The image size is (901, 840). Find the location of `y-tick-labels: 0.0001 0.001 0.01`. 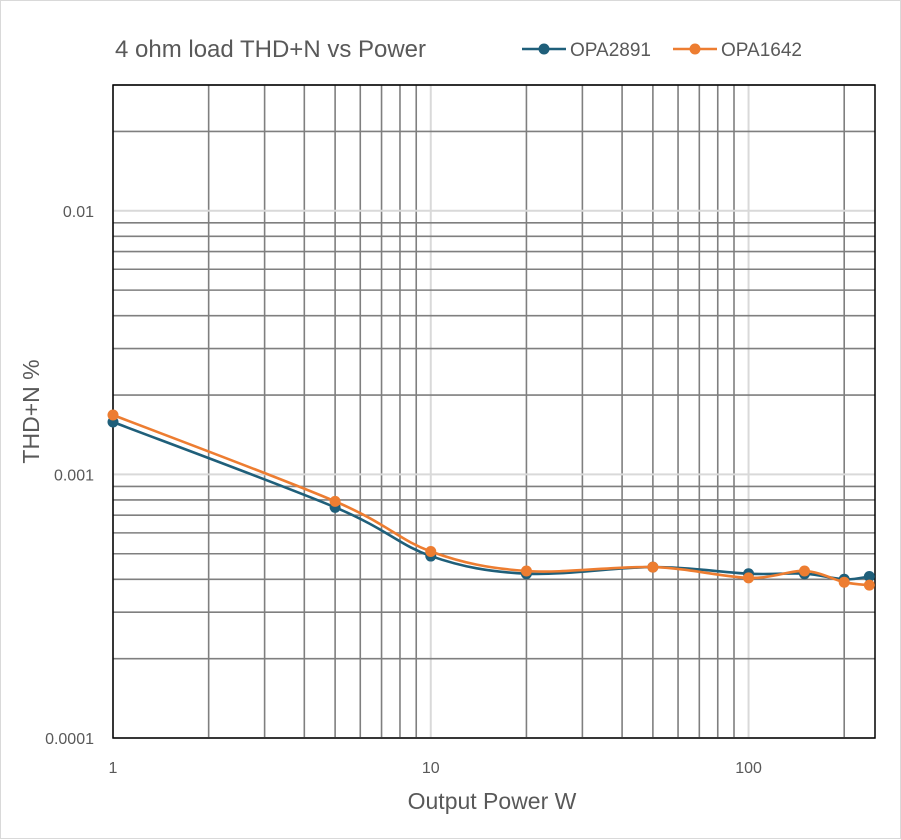

y-tick-labels: 0.0001 0.001 0.01 is located at coordinates (69, 476).